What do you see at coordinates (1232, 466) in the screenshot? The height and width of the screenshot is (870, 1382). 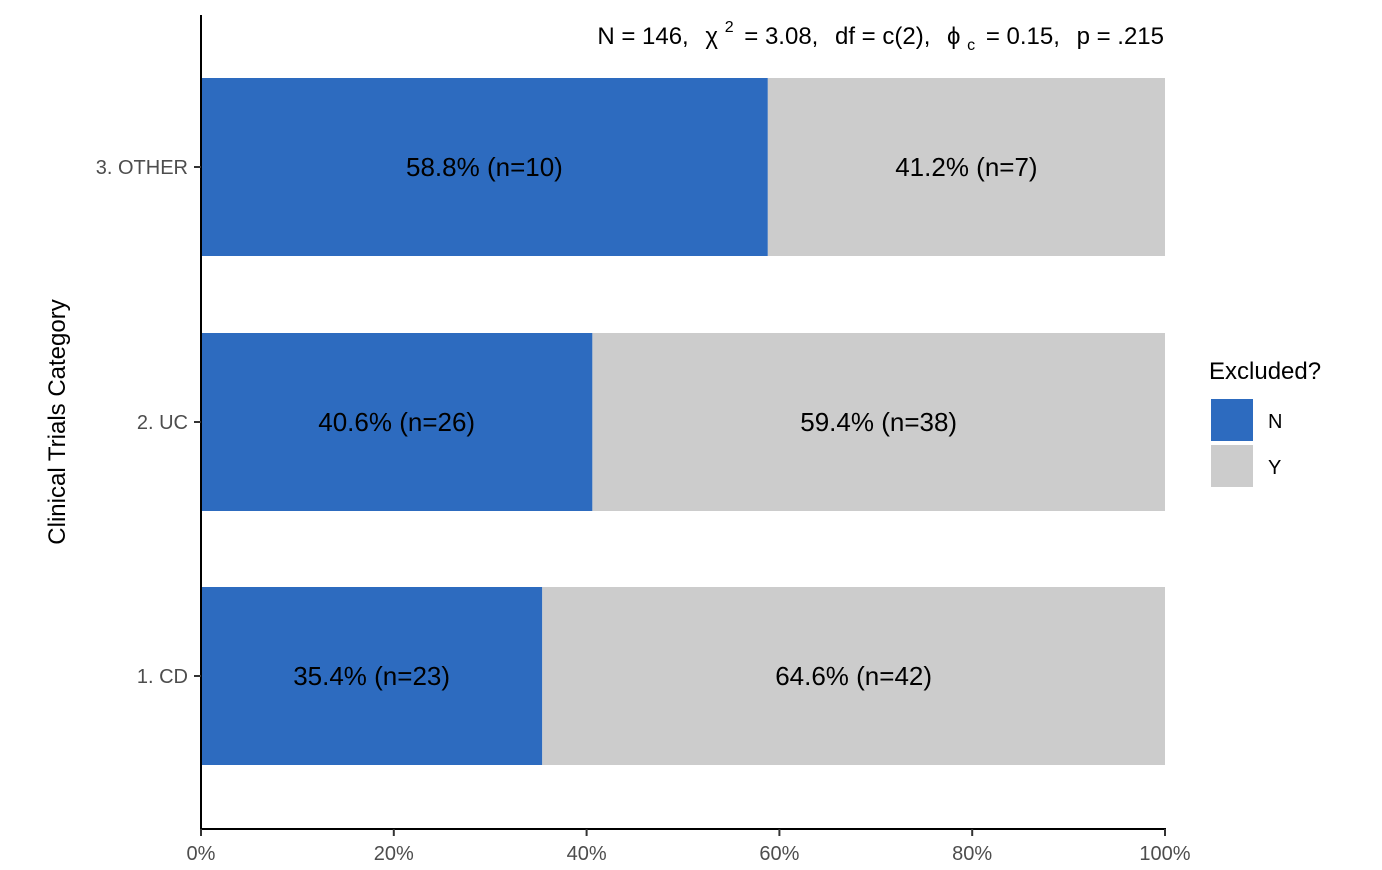 I see `legend-swatch-y` at bounding box center [1232, 466].